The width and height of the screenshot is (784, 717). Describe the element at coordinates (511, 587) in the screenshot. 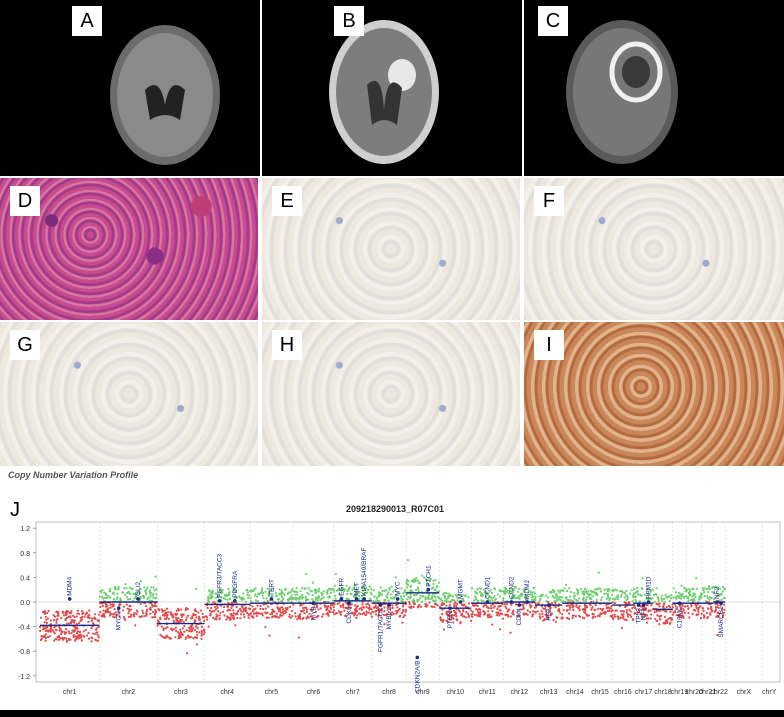

I see `gene-label: CCND2` at that location.